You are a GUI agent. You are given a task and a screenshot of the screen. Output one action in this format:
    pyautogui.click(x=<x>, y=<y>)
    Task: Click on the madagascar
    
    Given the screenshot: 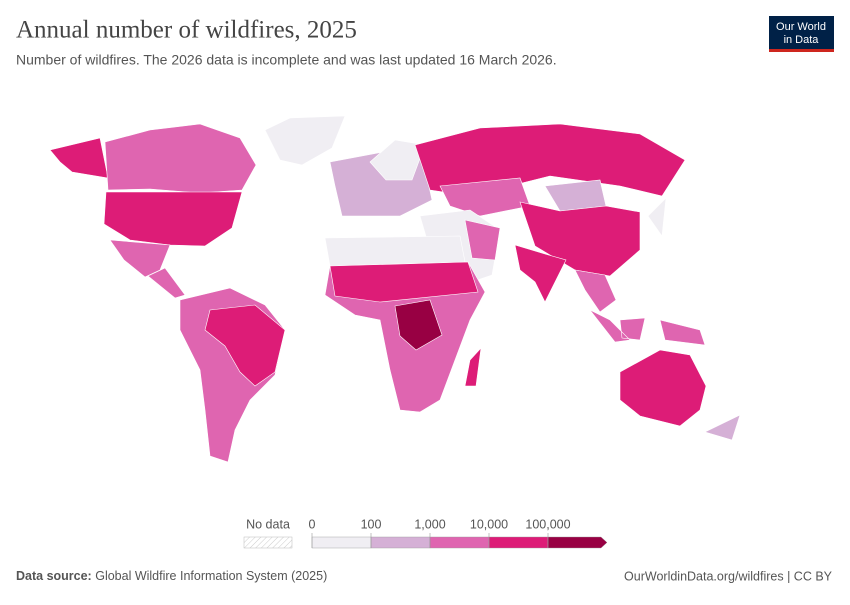 What is the action you would take?
    pyautogui.click(x=473, y=367)
    